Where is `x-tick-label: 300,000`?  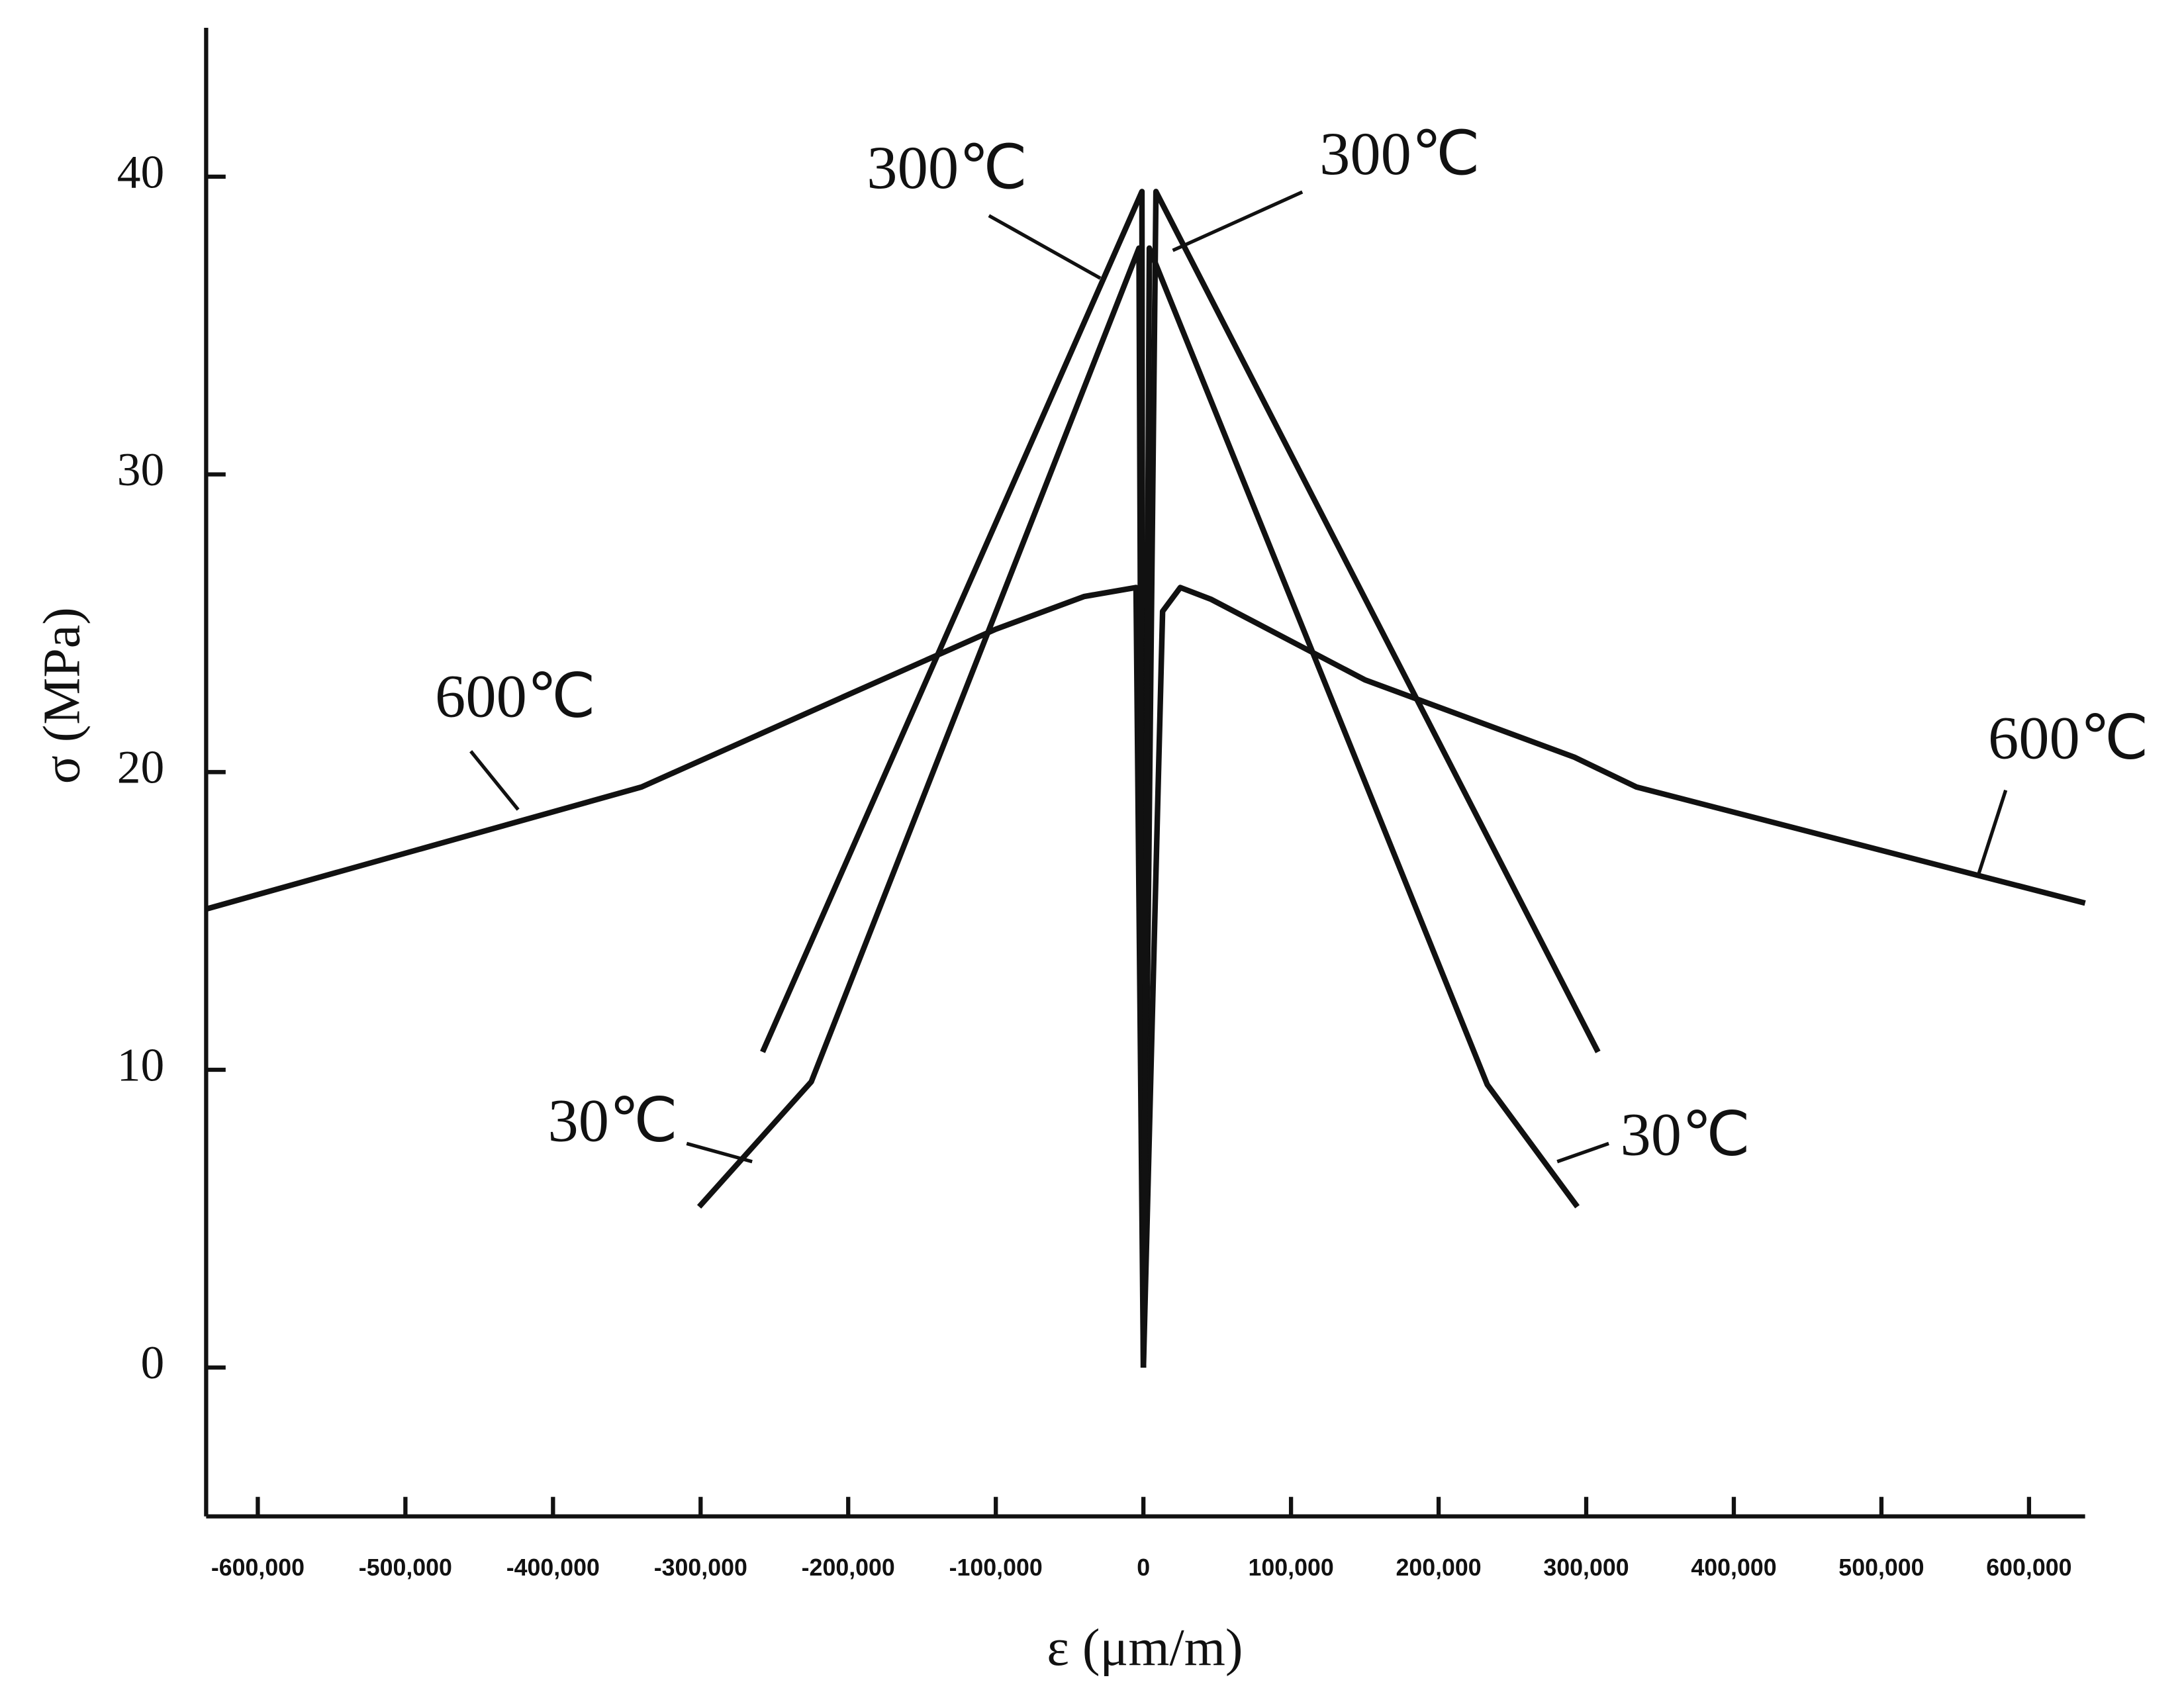 x-tick-label: 300,000 is located at coordinates (1586, 1567).